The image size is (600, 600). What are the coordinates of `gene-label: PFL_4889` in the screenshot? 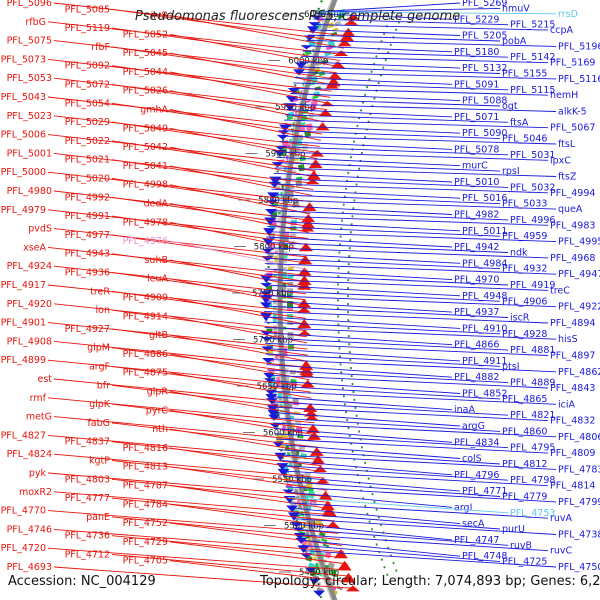 It's located at (532, 383).